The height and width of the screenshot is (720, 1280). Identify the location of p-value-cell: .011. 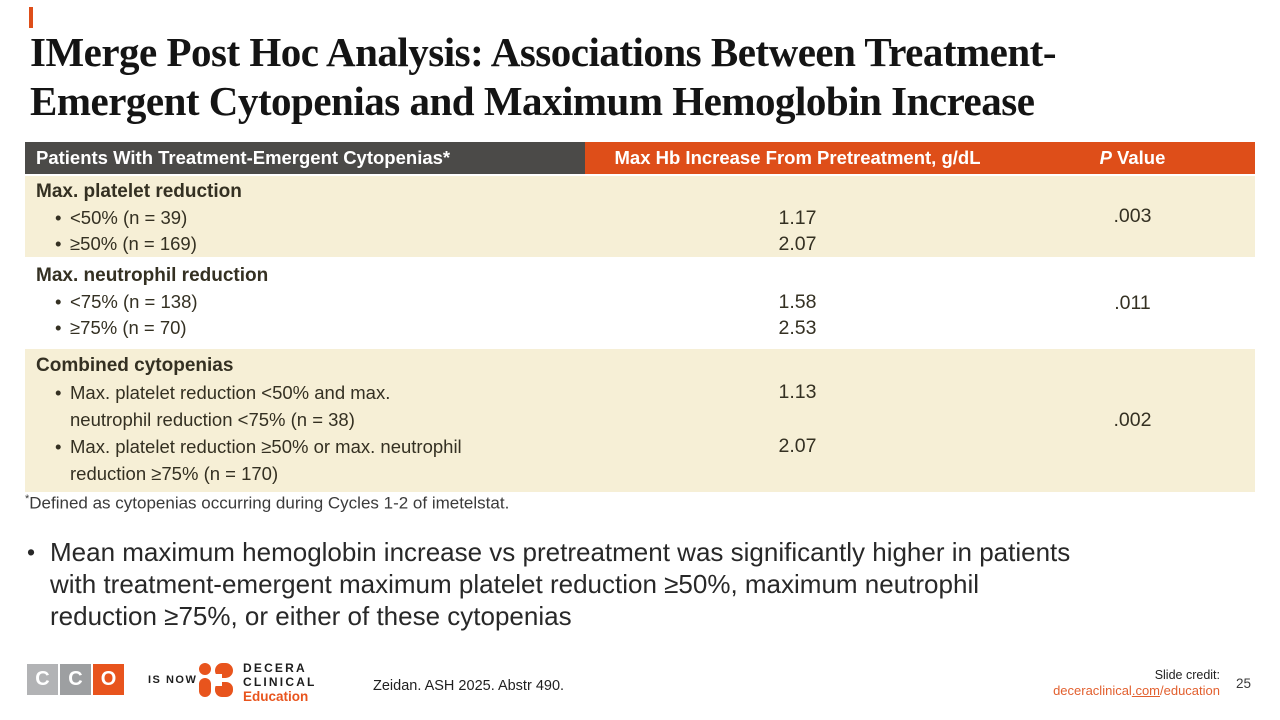
(1132, 302).